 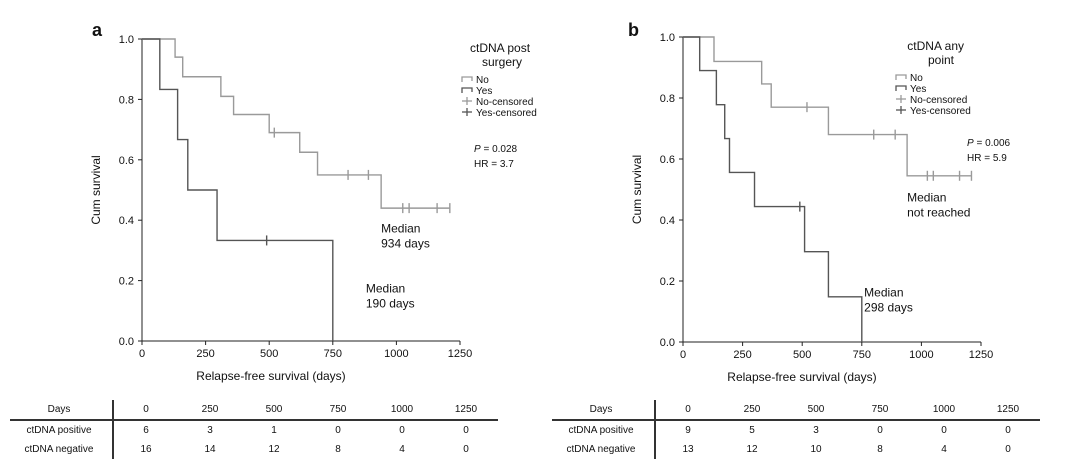 I want to click on y-tick-label: 0.8, so click(x=126, y=100).